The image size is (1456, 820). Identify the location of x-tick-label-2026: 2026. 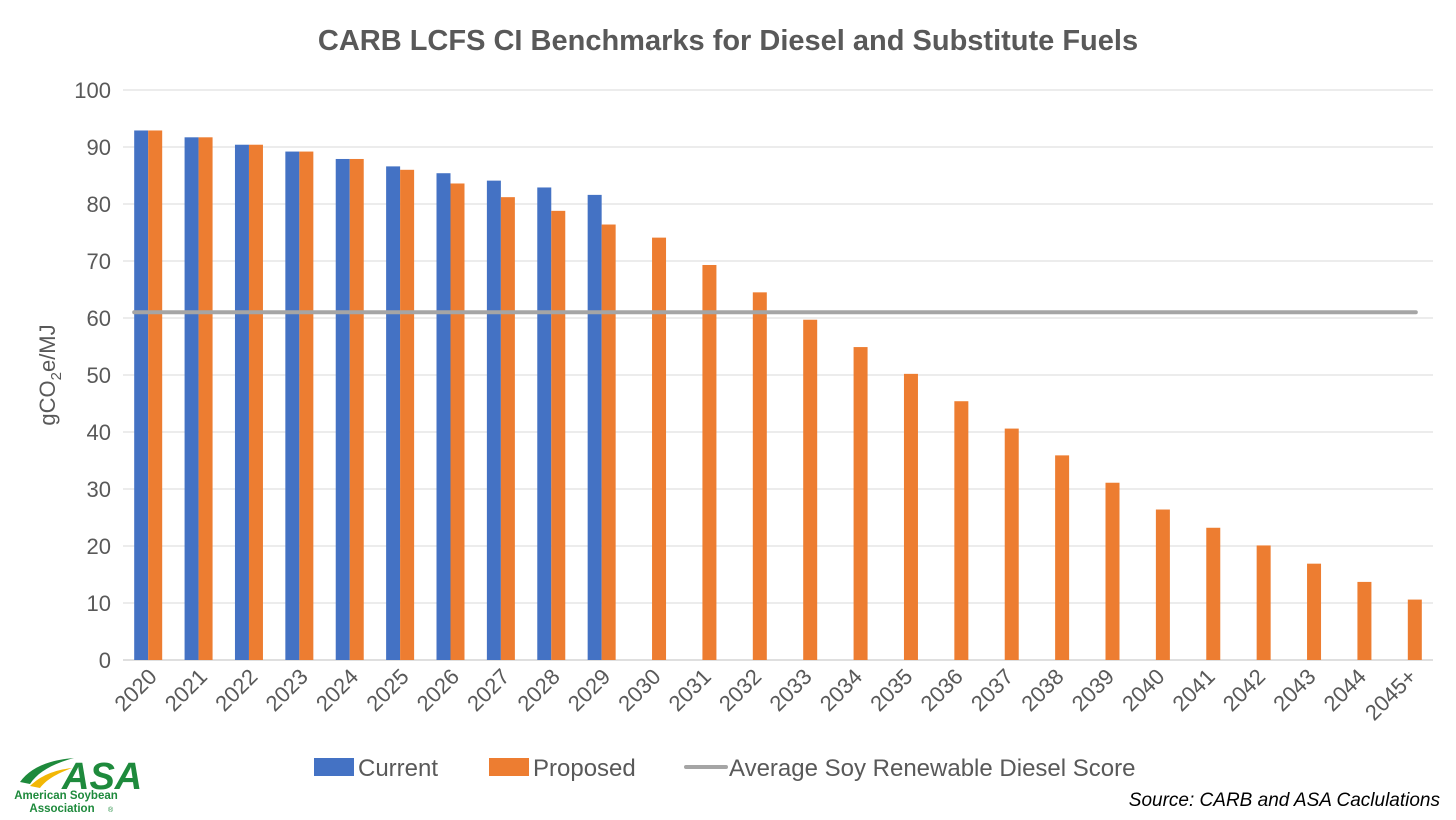
(438, 690).